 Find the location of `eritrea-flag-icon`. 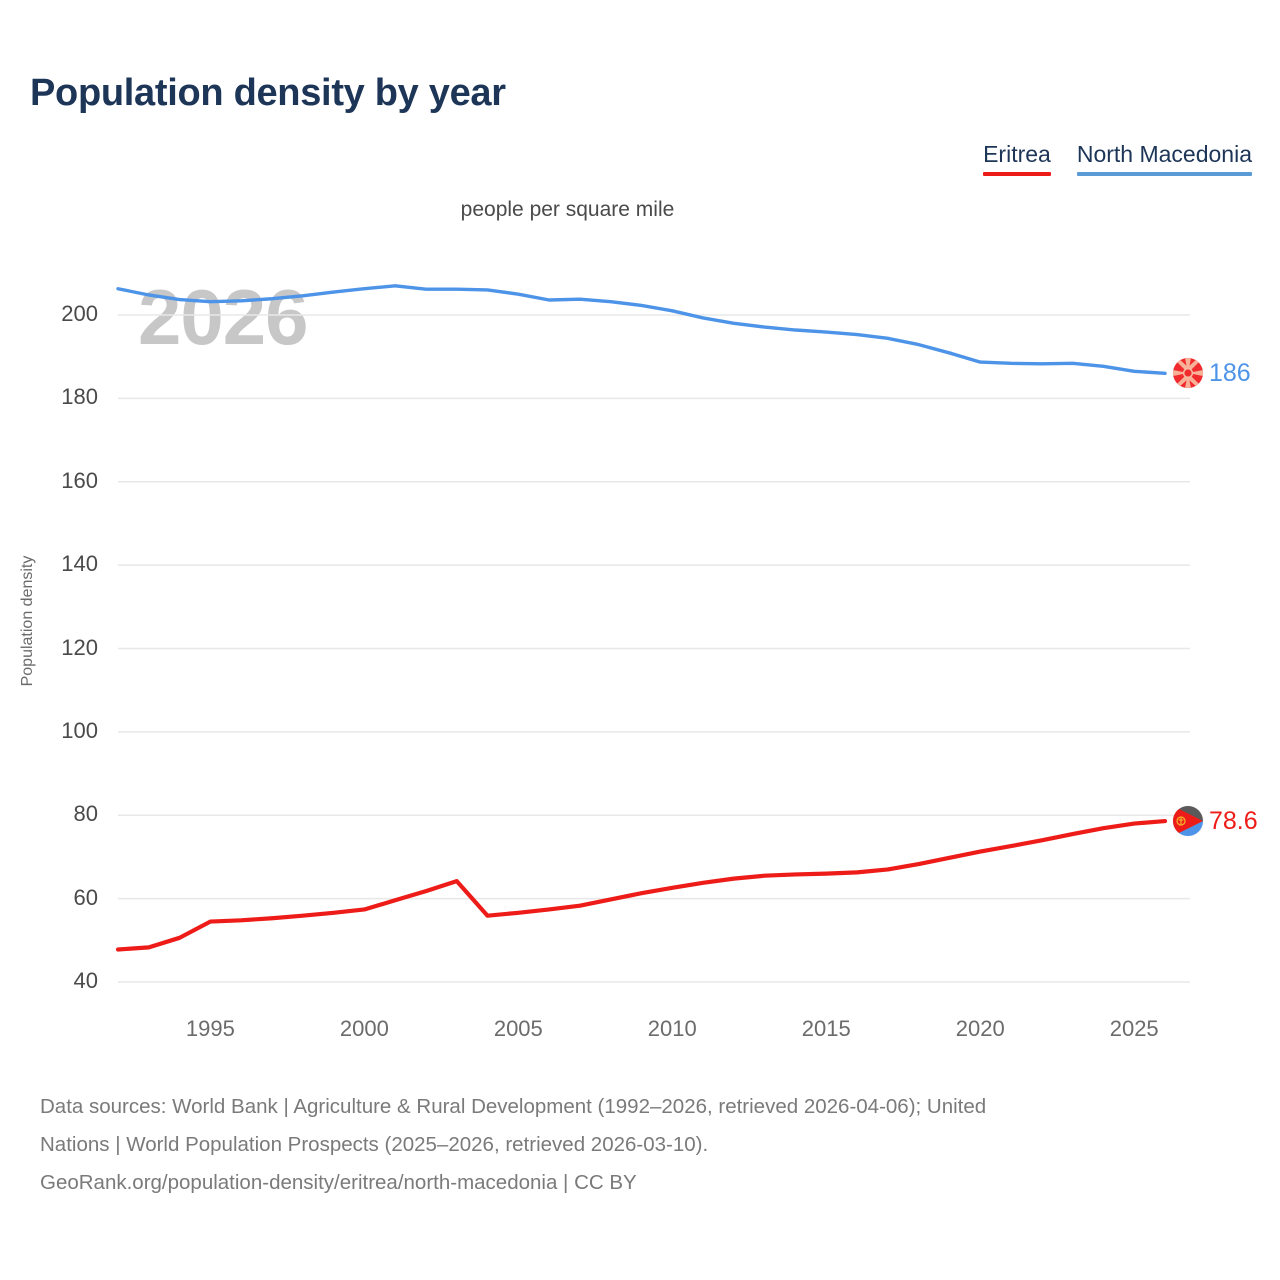

eritrea-flag-icon is located at coordinates (1188, 821).